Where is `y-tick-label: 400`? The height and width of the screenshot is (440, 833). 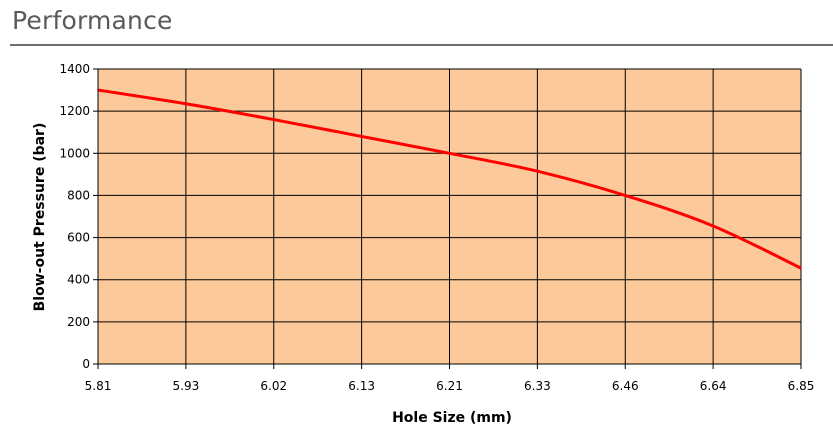 y-tick-label: 400 is located at coordinates (78, 280).